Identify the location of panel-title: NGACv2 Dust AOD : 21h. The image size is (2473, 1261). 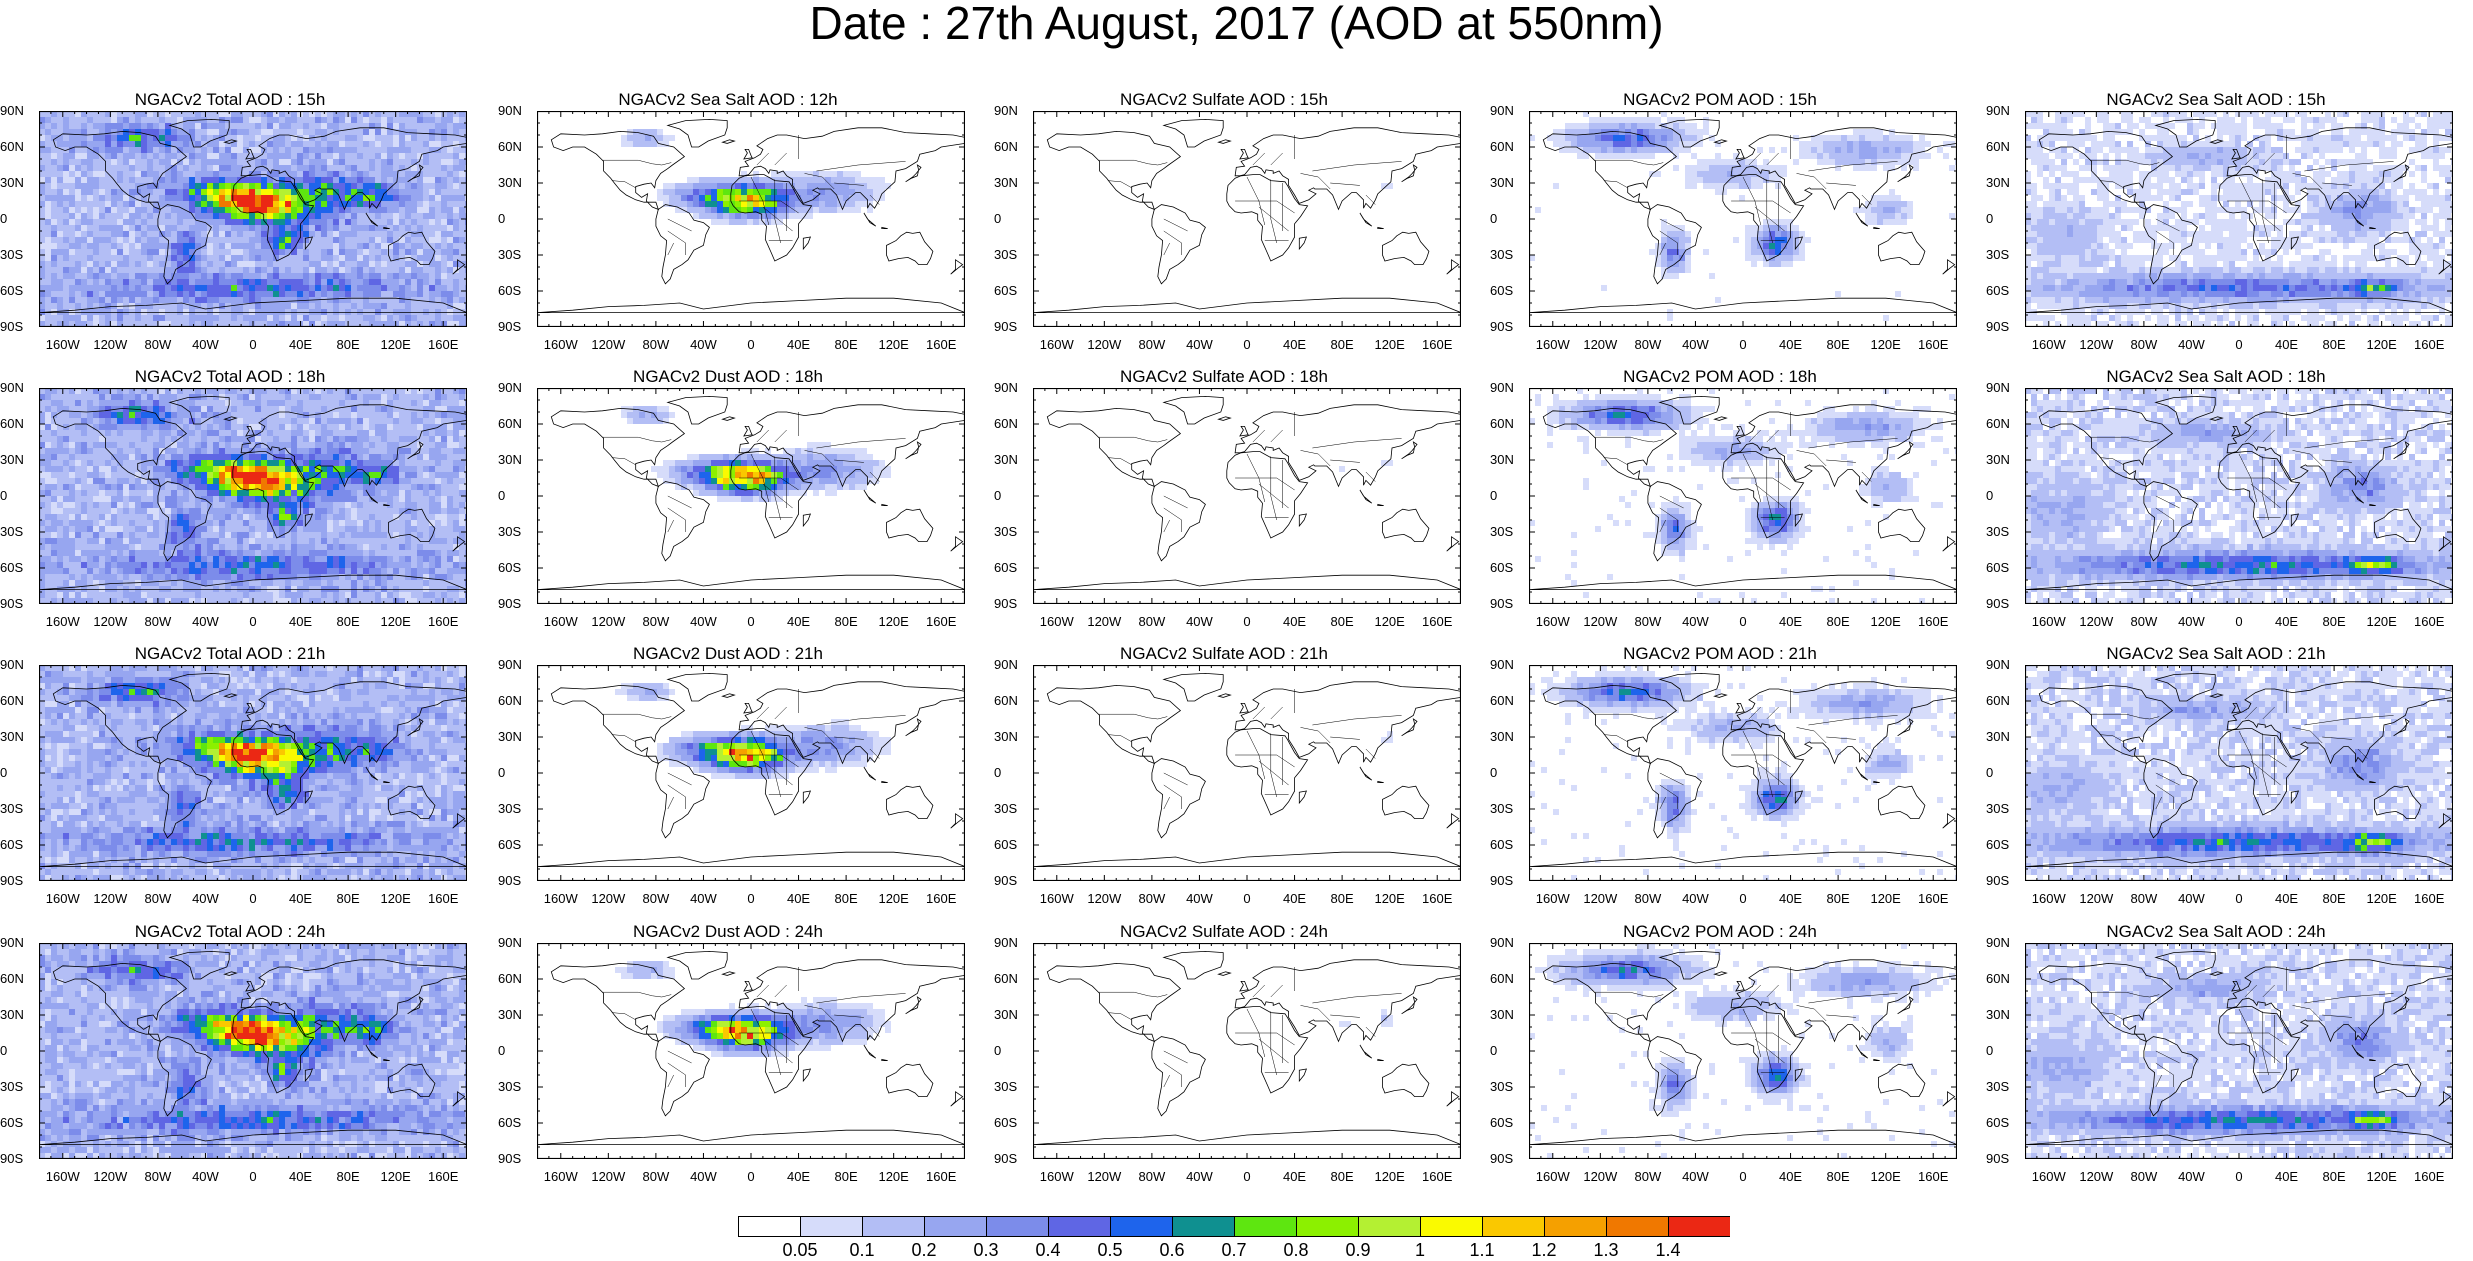
(728, 654).